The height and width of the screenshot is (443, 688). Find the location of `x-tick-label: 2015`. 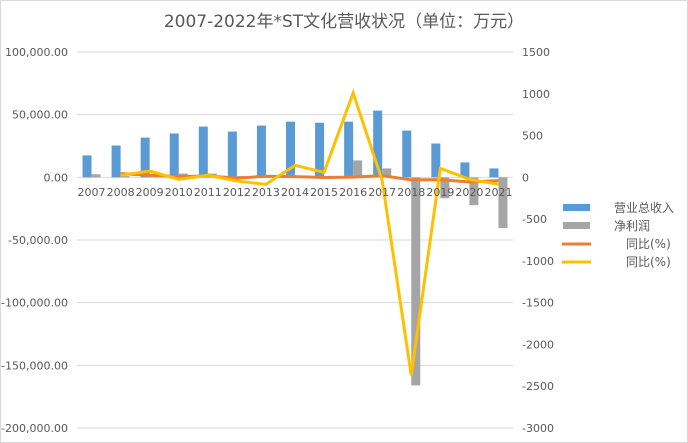

x-tick-label: 2015 is located at coordinates (324, 192).